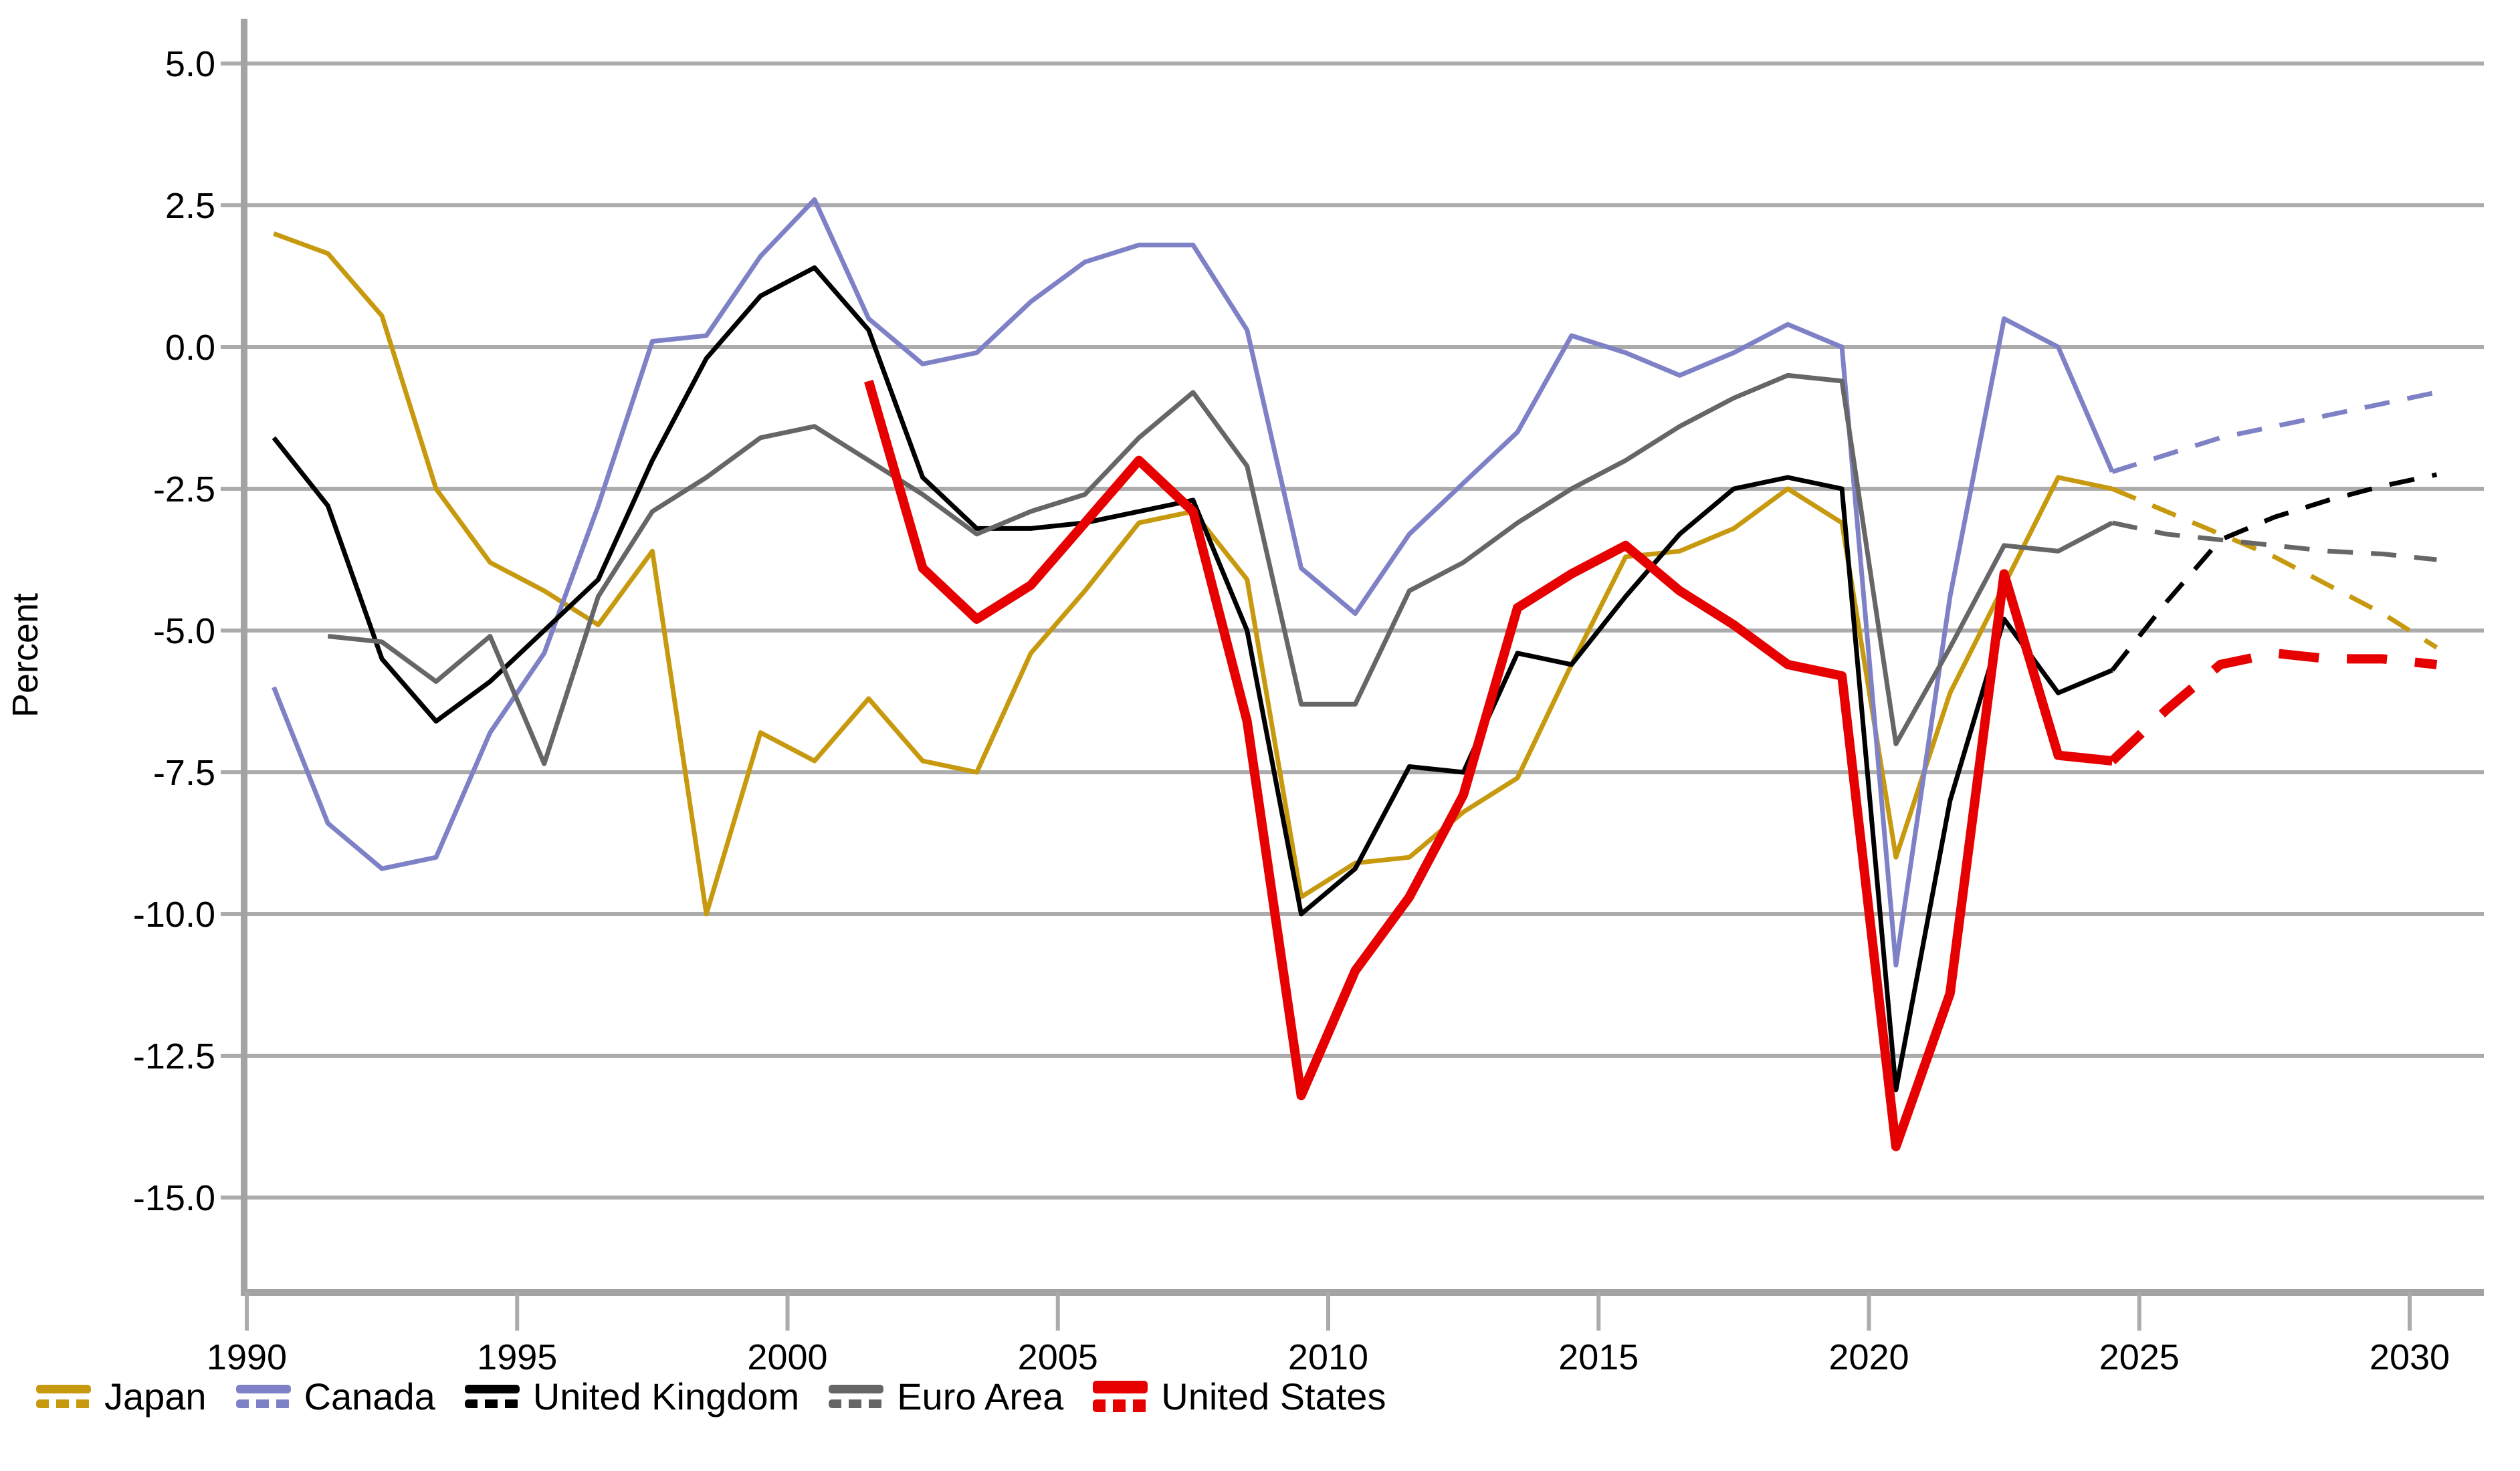 This screenshot has width=2520, height=1471. Describe the element at coordinates (247, 1357) in the screenshot. I see `x-tick-label: 1990` at that location.